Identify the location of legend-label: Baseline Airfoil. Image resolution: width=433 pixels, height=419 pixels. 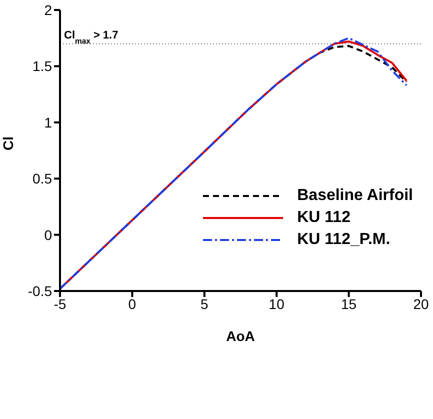
(355, 196).